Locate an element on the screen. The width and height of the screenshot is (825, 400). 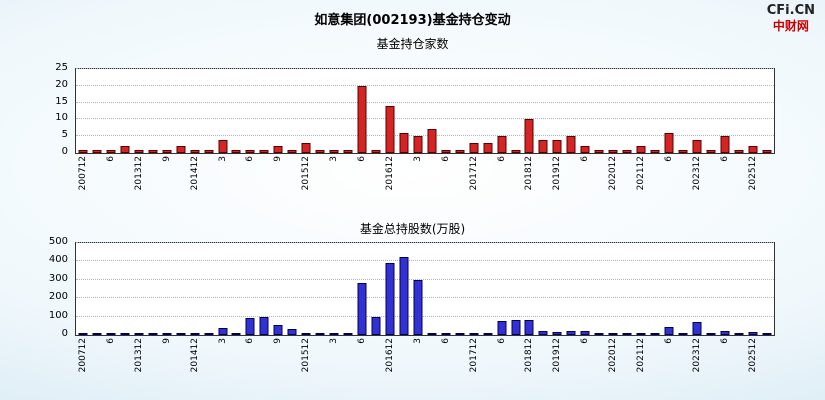
y-tick-label: 100 is located at coordinates (58, 315).